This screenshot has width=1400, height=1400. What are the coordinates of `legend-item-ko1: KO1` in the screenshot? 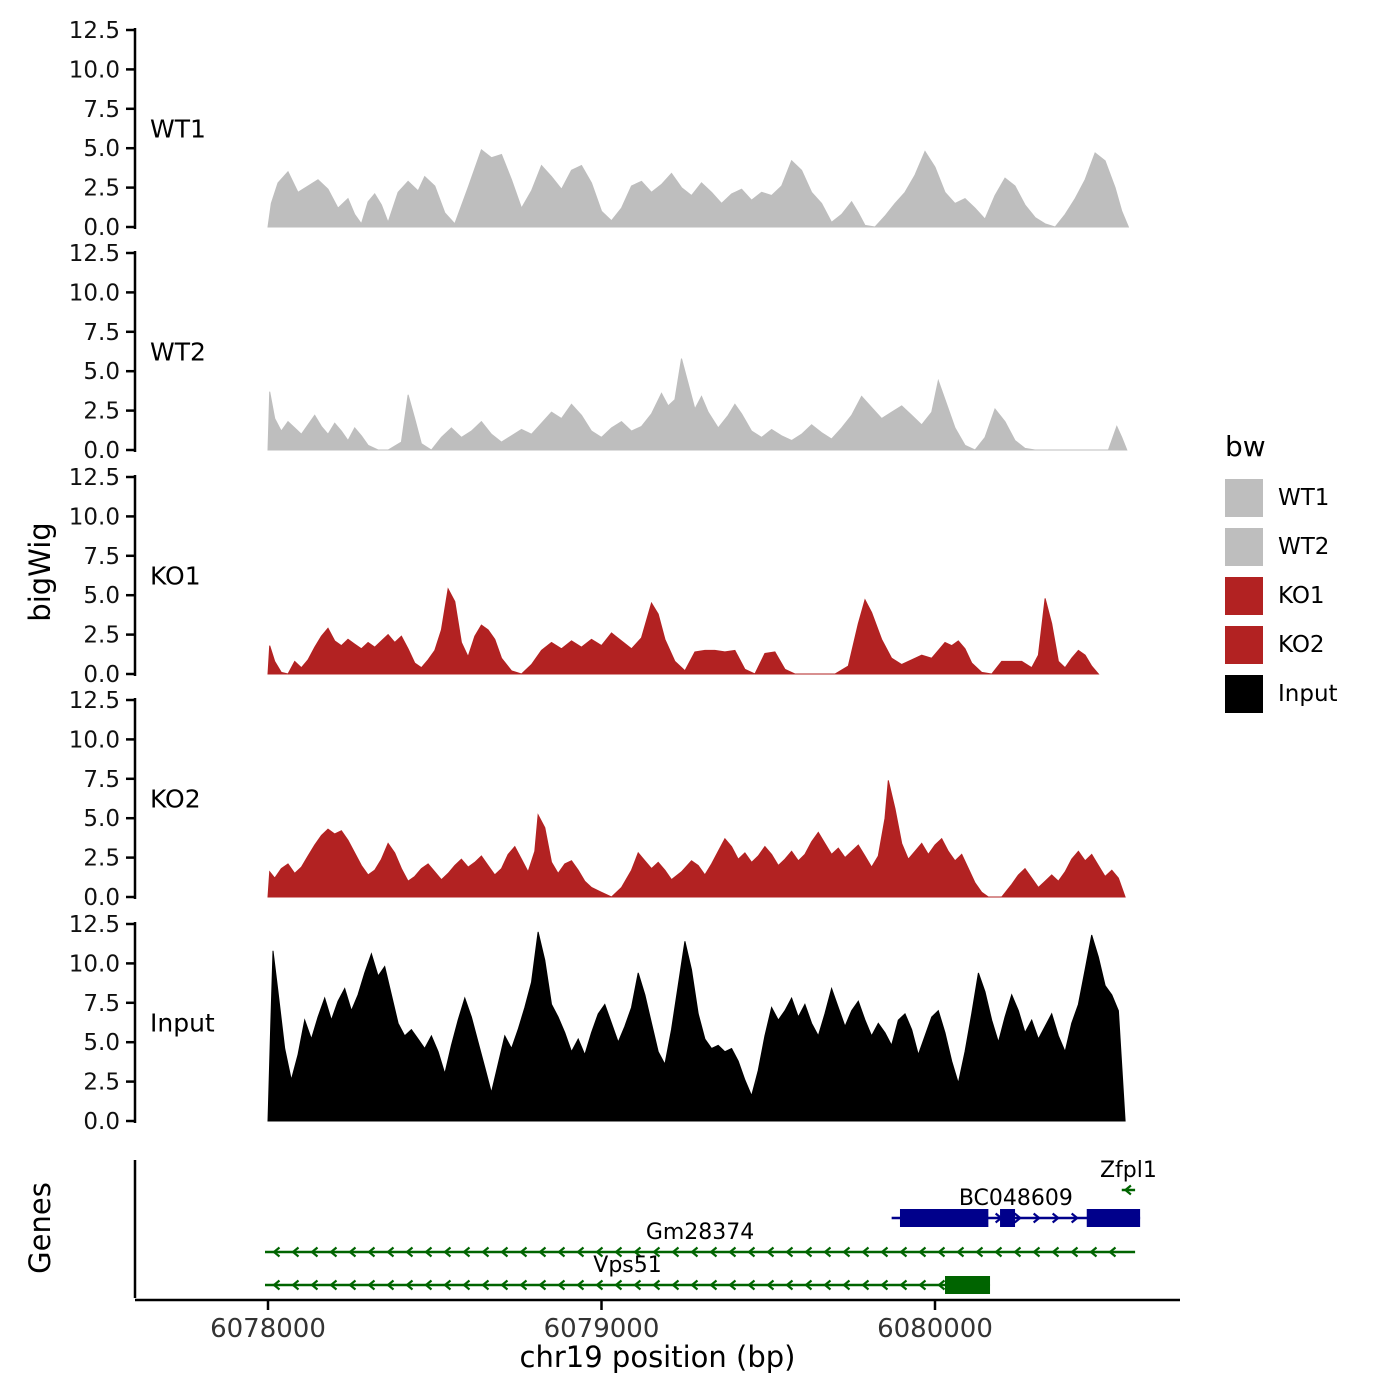 It's located at (1281, 596).